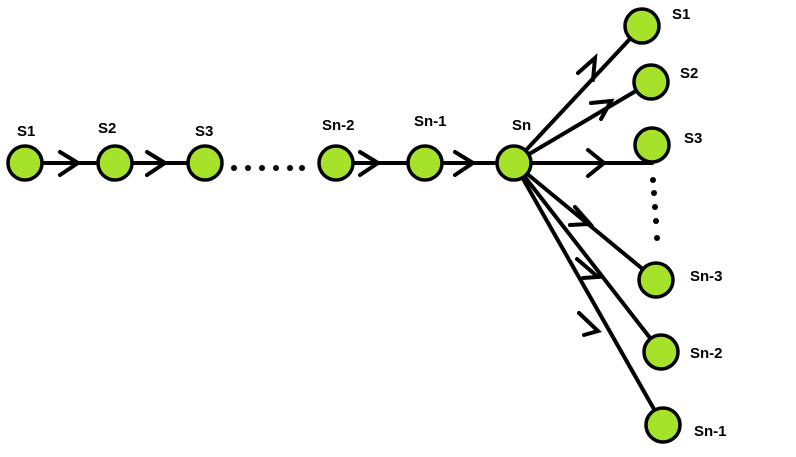 This screenshot has height=457, width=796. What do you see at coordinates (26, 131) in the screenshot?
I see `label-s1: S1` at bounding box center [26, 131].